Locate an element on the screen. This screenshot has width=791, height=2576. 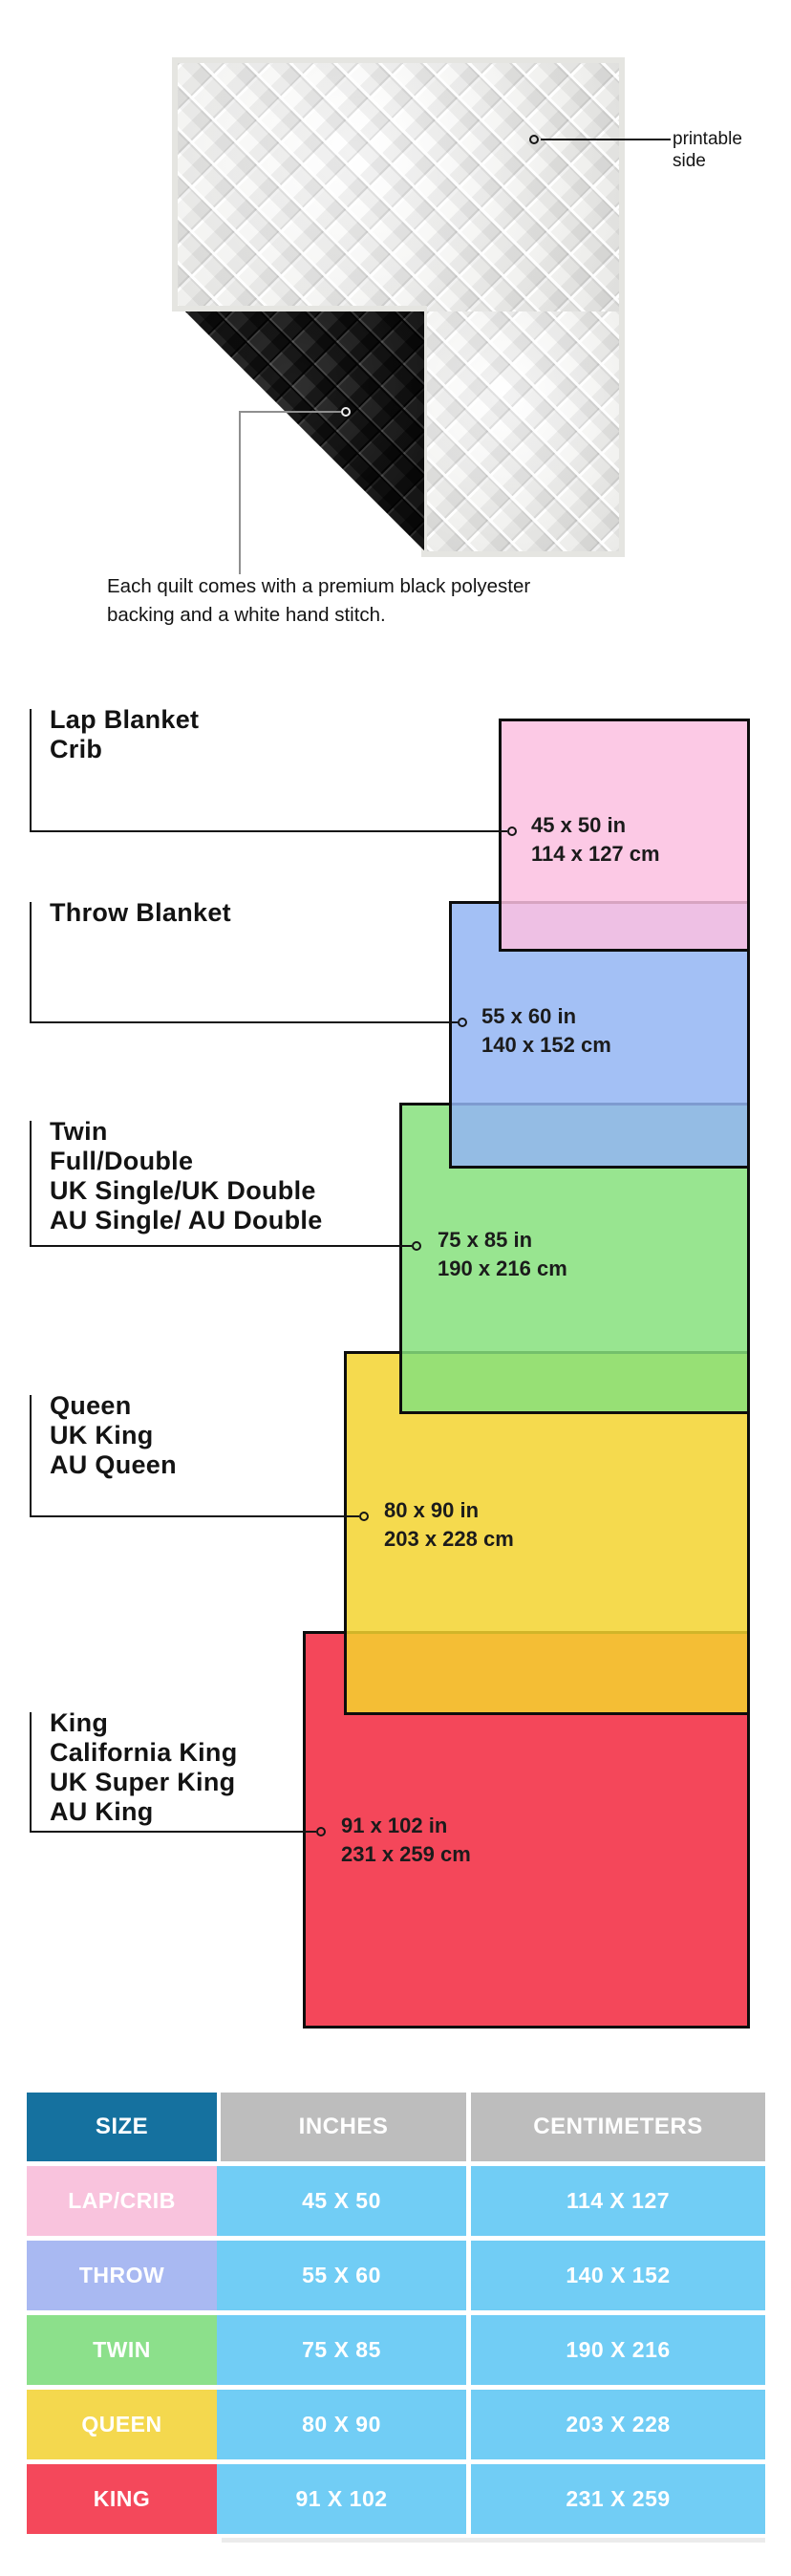
connector-vline-lap is located at coordinates (31, 770).